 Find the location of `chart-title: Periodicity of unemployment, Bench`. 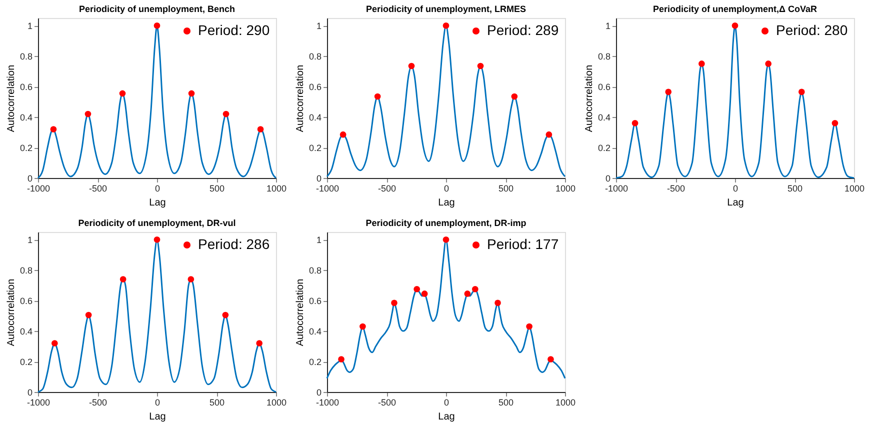

chart-title: Periodicity of unemployment, Bench is located at coordinates (157, 9).